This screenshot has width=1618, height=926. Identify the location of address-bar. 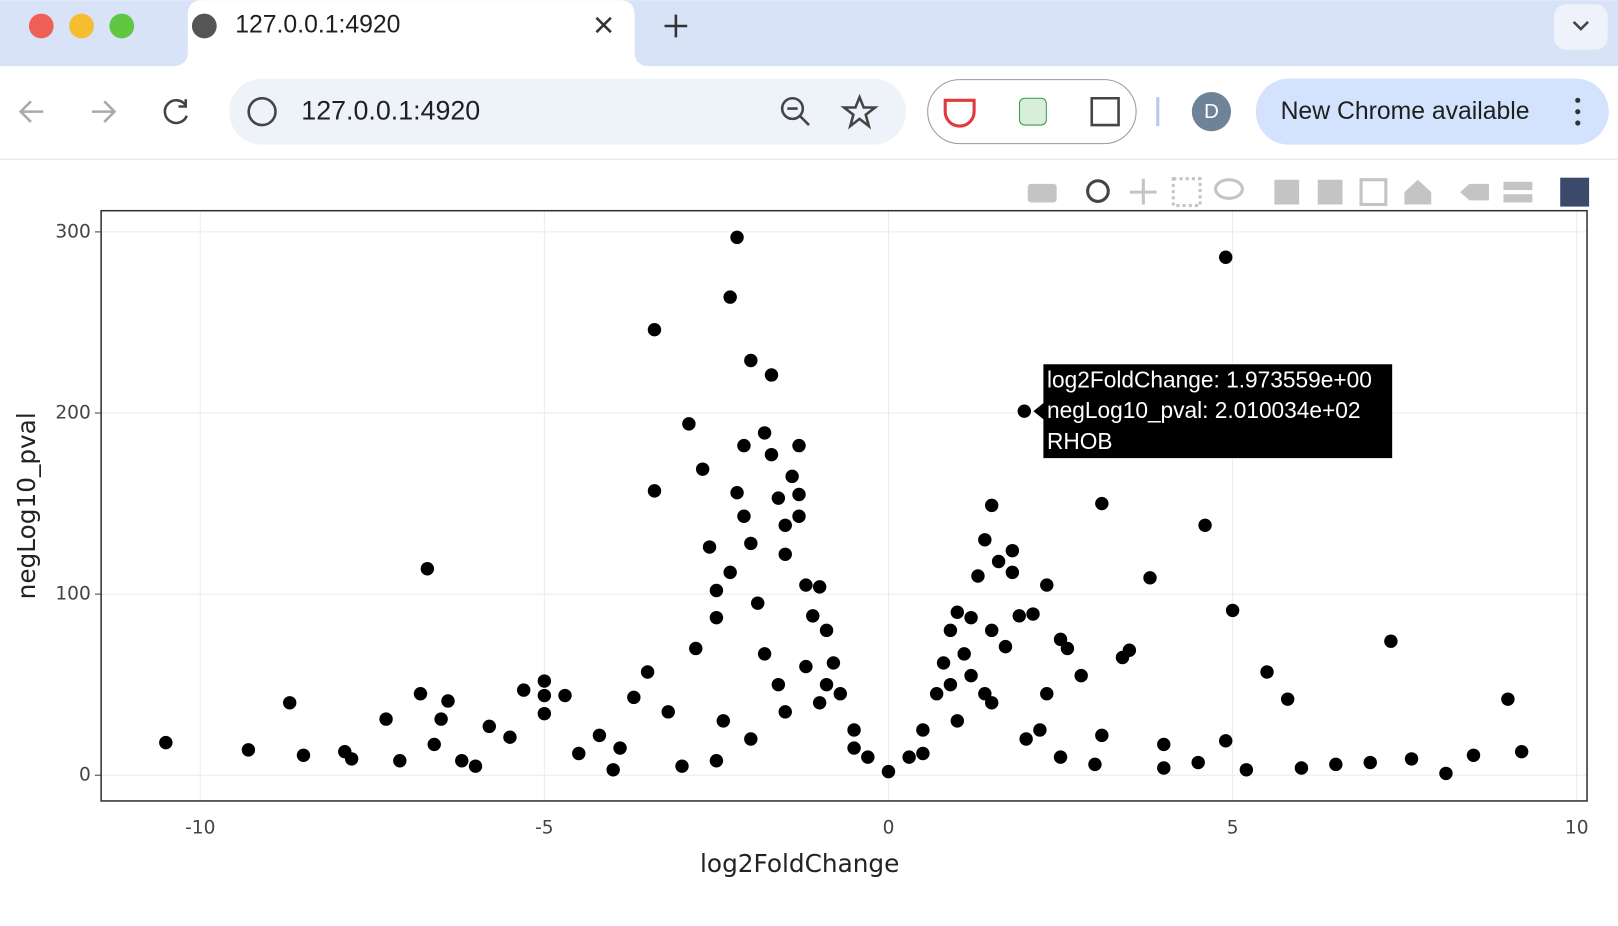
(567, 111).